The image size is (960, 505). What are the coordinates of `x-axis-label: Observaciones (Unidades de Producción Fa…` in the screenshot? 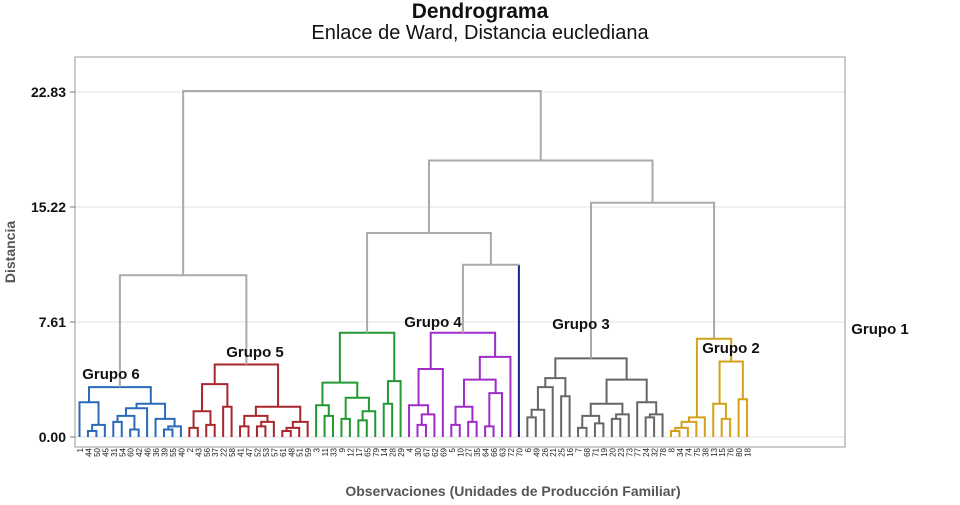 It's located at (512, 491).